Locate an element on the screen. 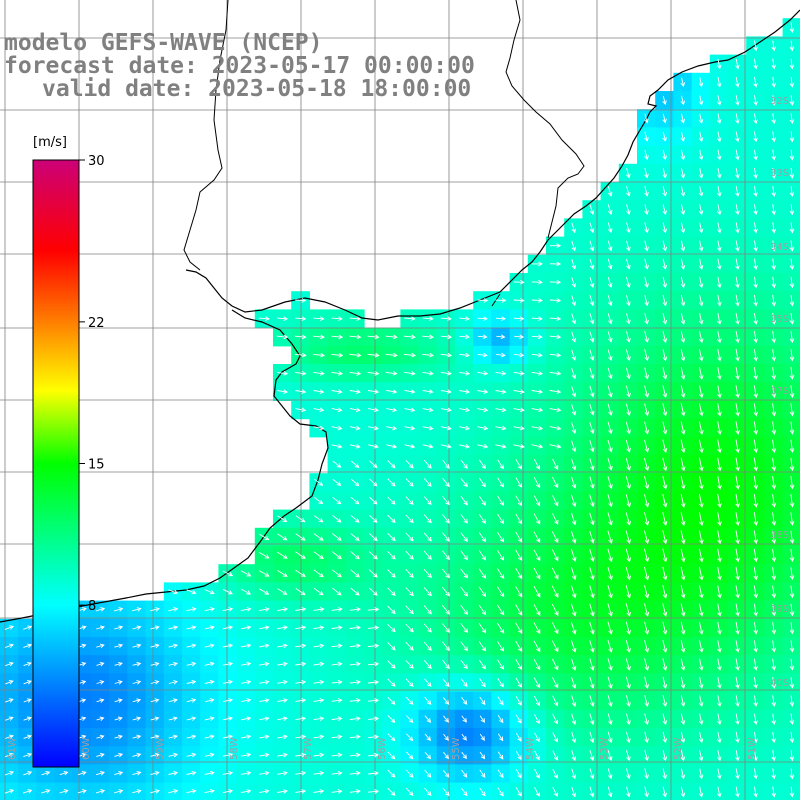 The height and width of the screenshot is (800, 800). title-forecast-date: forecast date: 2023-05-17 00:00:00 is located at coordinates (239, 66).